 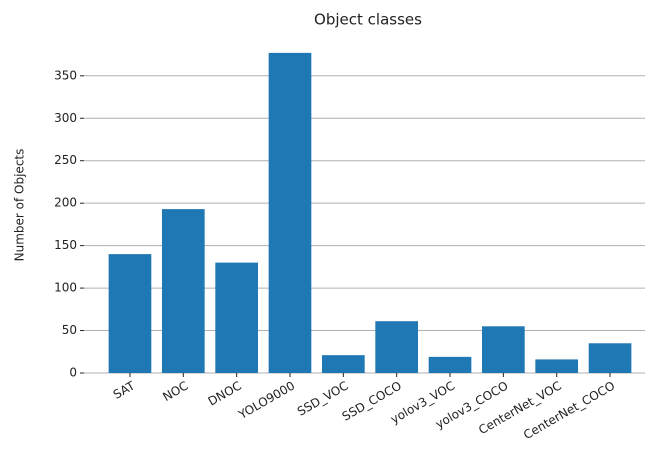 What do you see at coordinates (20, 205) in the screenshot?
I see `y-axis-label: Number of Objects` at bounding box center [20, 205].